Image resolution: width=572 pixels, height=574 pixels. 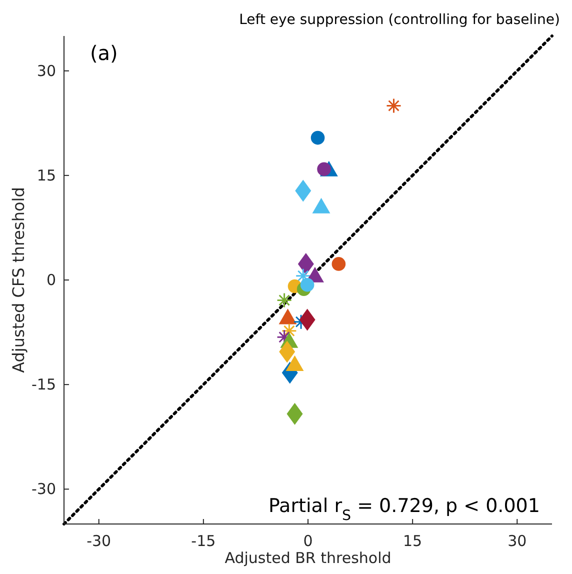 What do you see at coordinates (46, 71) in the screenshot?
I see `y-tick-label: 30` at bounding box center [46, 71].